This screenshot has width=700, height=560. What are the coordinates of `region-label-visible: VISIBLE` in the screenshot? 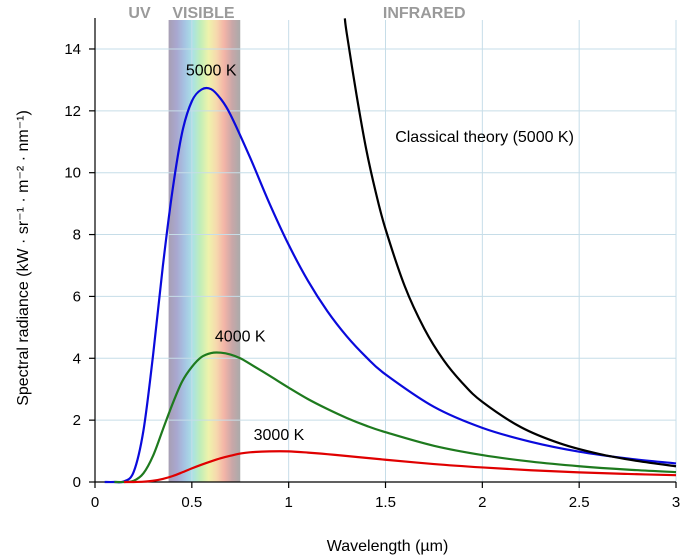 It's located at (203, 13).